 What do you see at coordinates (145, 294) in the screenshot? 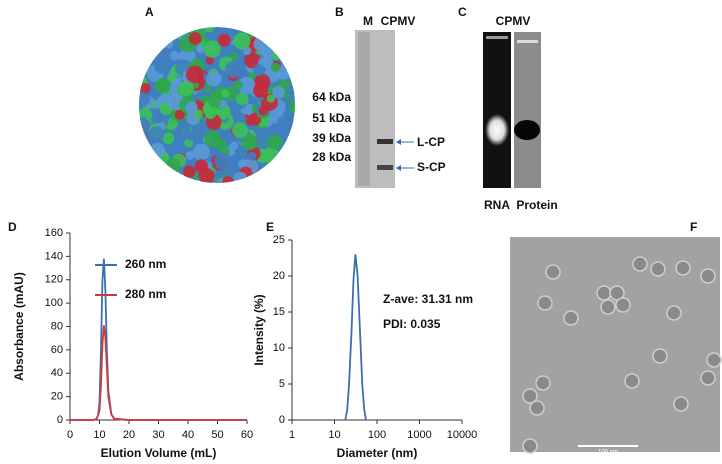
I see `legend-label: 280 nm` at bounding box center [145, 294].